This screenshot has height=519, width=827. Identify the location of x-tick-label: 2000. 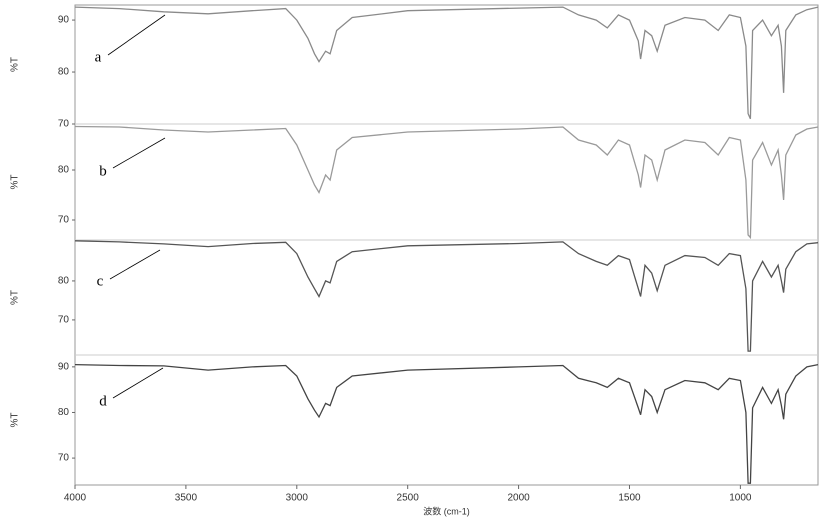
(518, 498).